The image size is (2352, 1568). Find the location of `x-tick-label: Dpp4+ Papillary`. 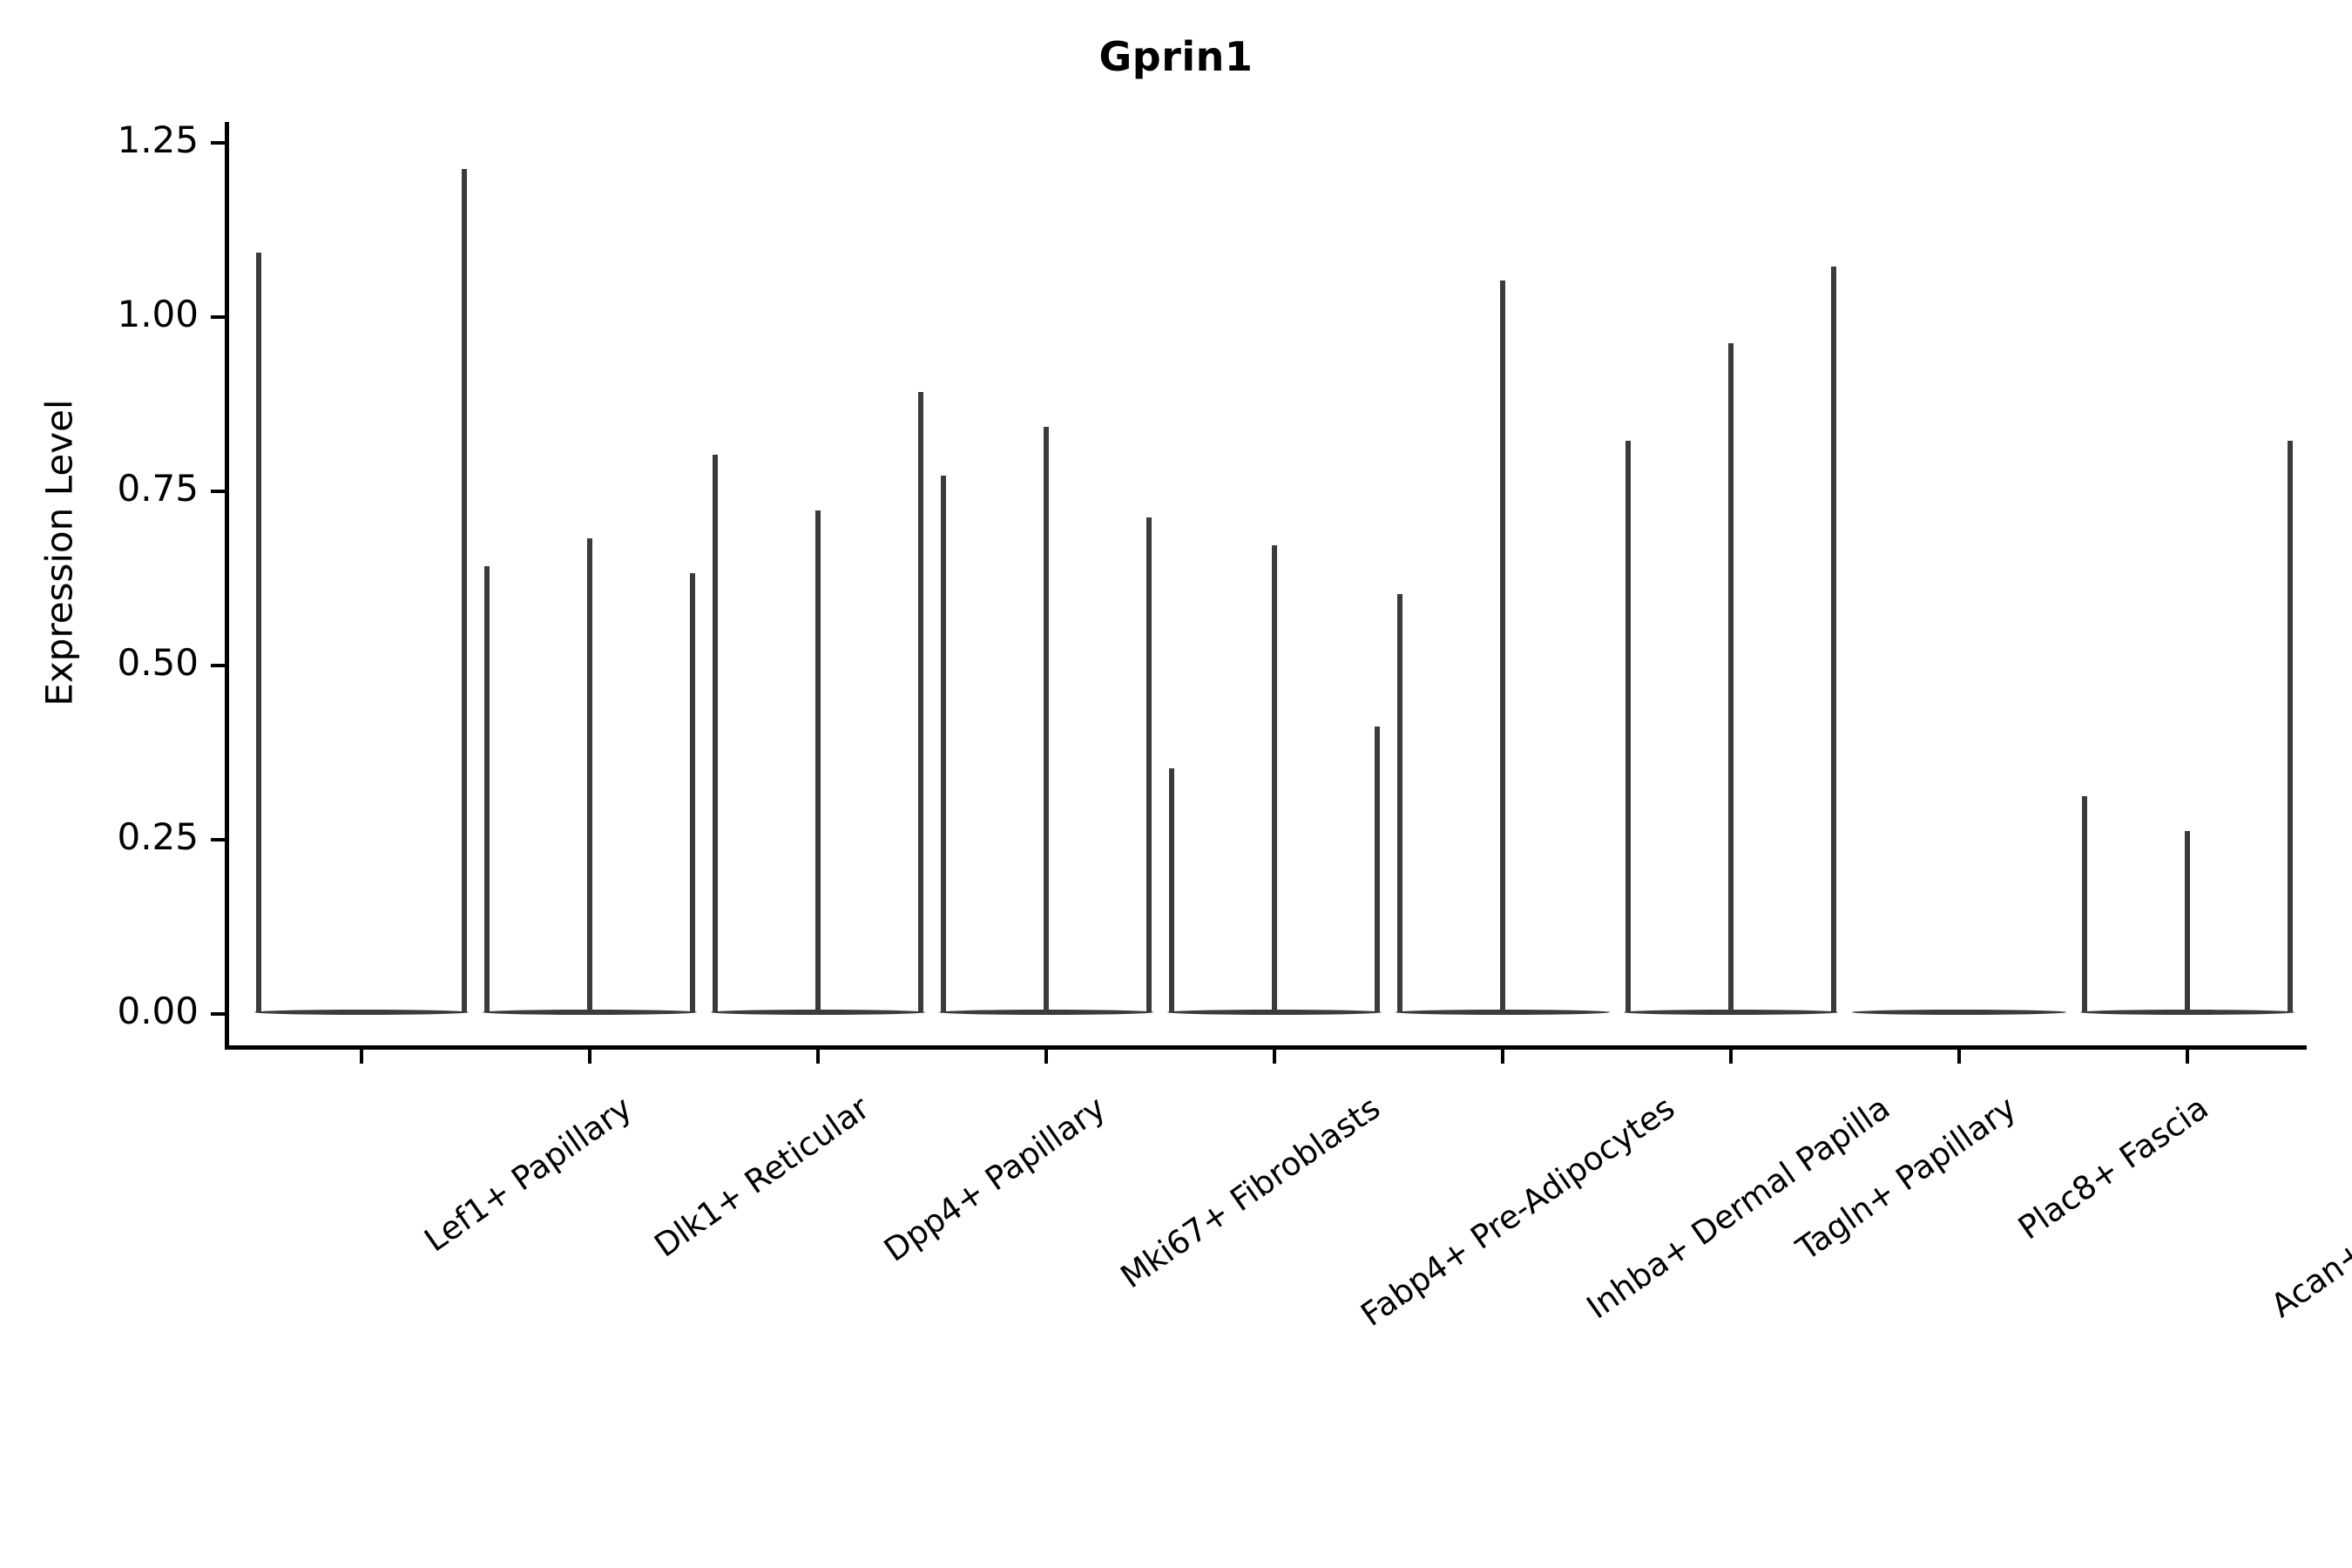

x-tick-label: Dpp4+ Papillary is located at coordinates (994, 1179).